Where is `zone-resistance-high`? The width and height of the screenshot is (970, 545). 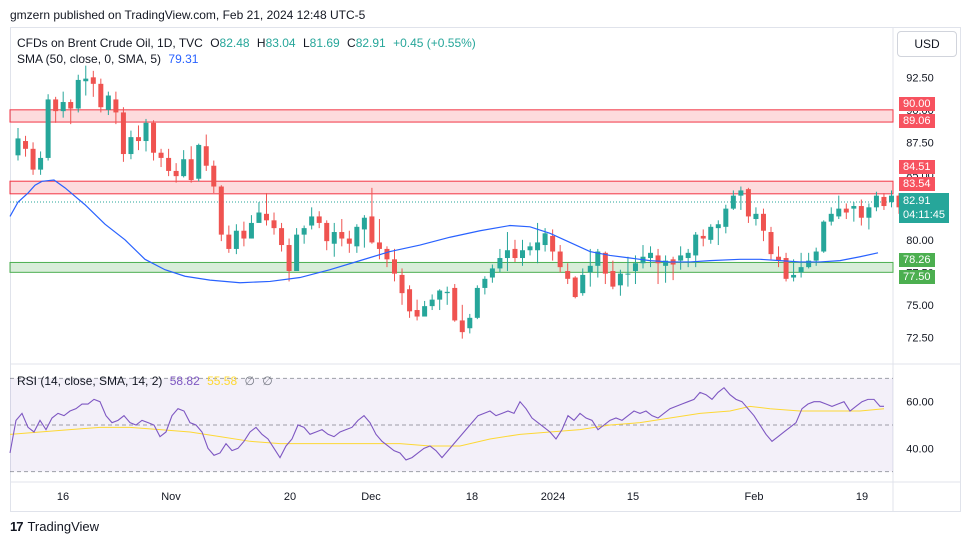 zone-resistance-high is located at coordinates (451, 116).